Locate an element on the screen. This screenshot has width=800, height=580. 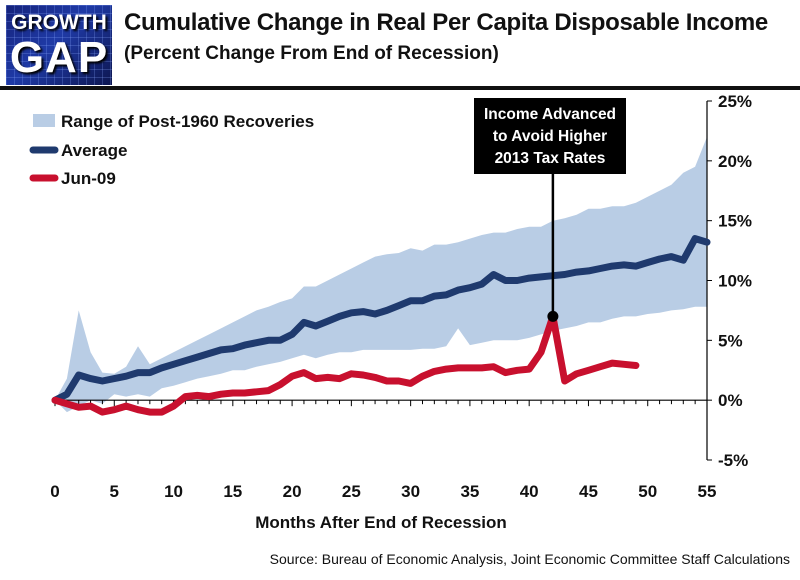
x-tick-label: 30 is located at coordinates (410, 491).